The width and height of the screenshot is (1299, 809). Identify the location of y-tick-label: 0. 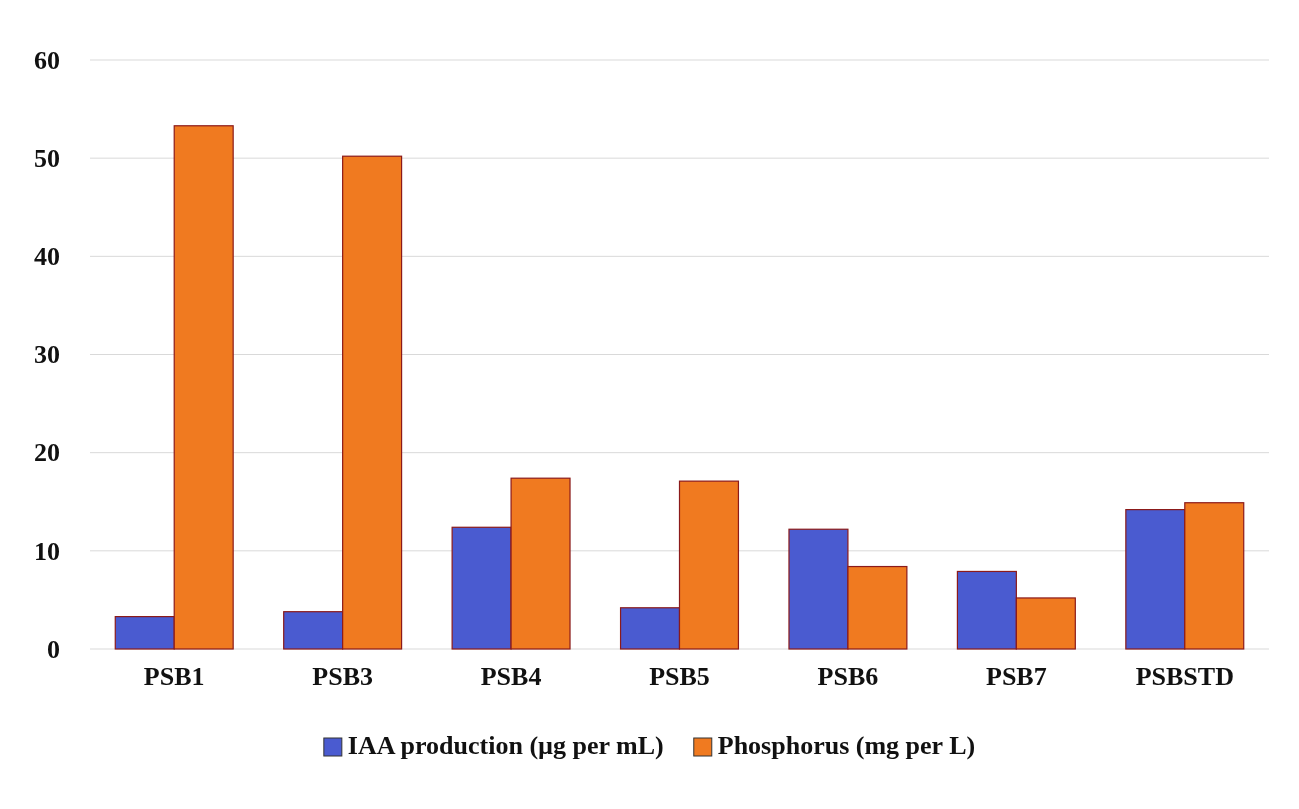
(53, 649).